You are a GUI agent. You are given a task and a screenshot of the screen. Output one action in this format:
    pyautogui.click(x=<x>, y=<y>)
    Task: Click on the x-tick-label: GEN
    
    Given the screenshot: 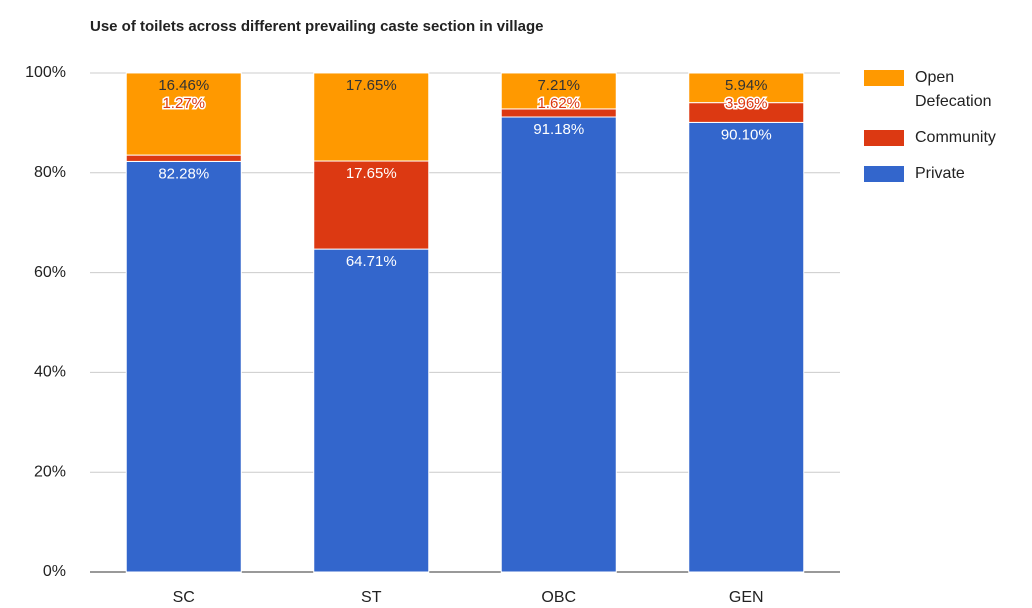 What is the action you would take?
    pyautogui.click(x=746, y=597)
    